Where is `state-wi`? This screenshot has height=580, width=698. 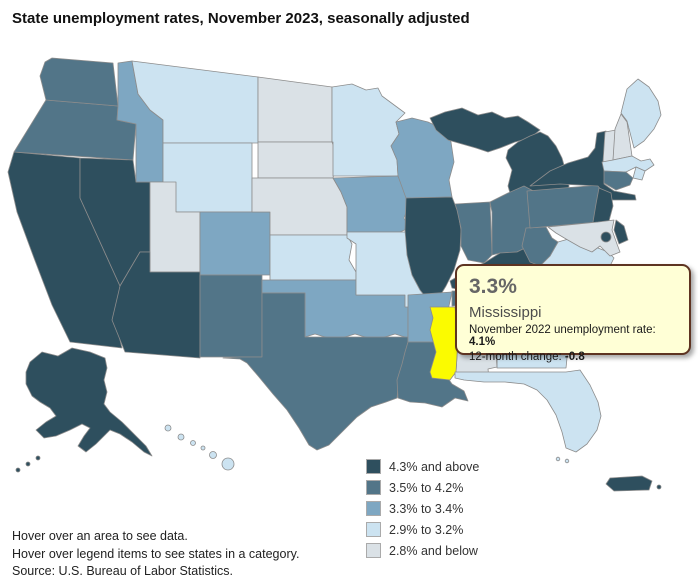 state-wi is located at coordinates (422, 158).